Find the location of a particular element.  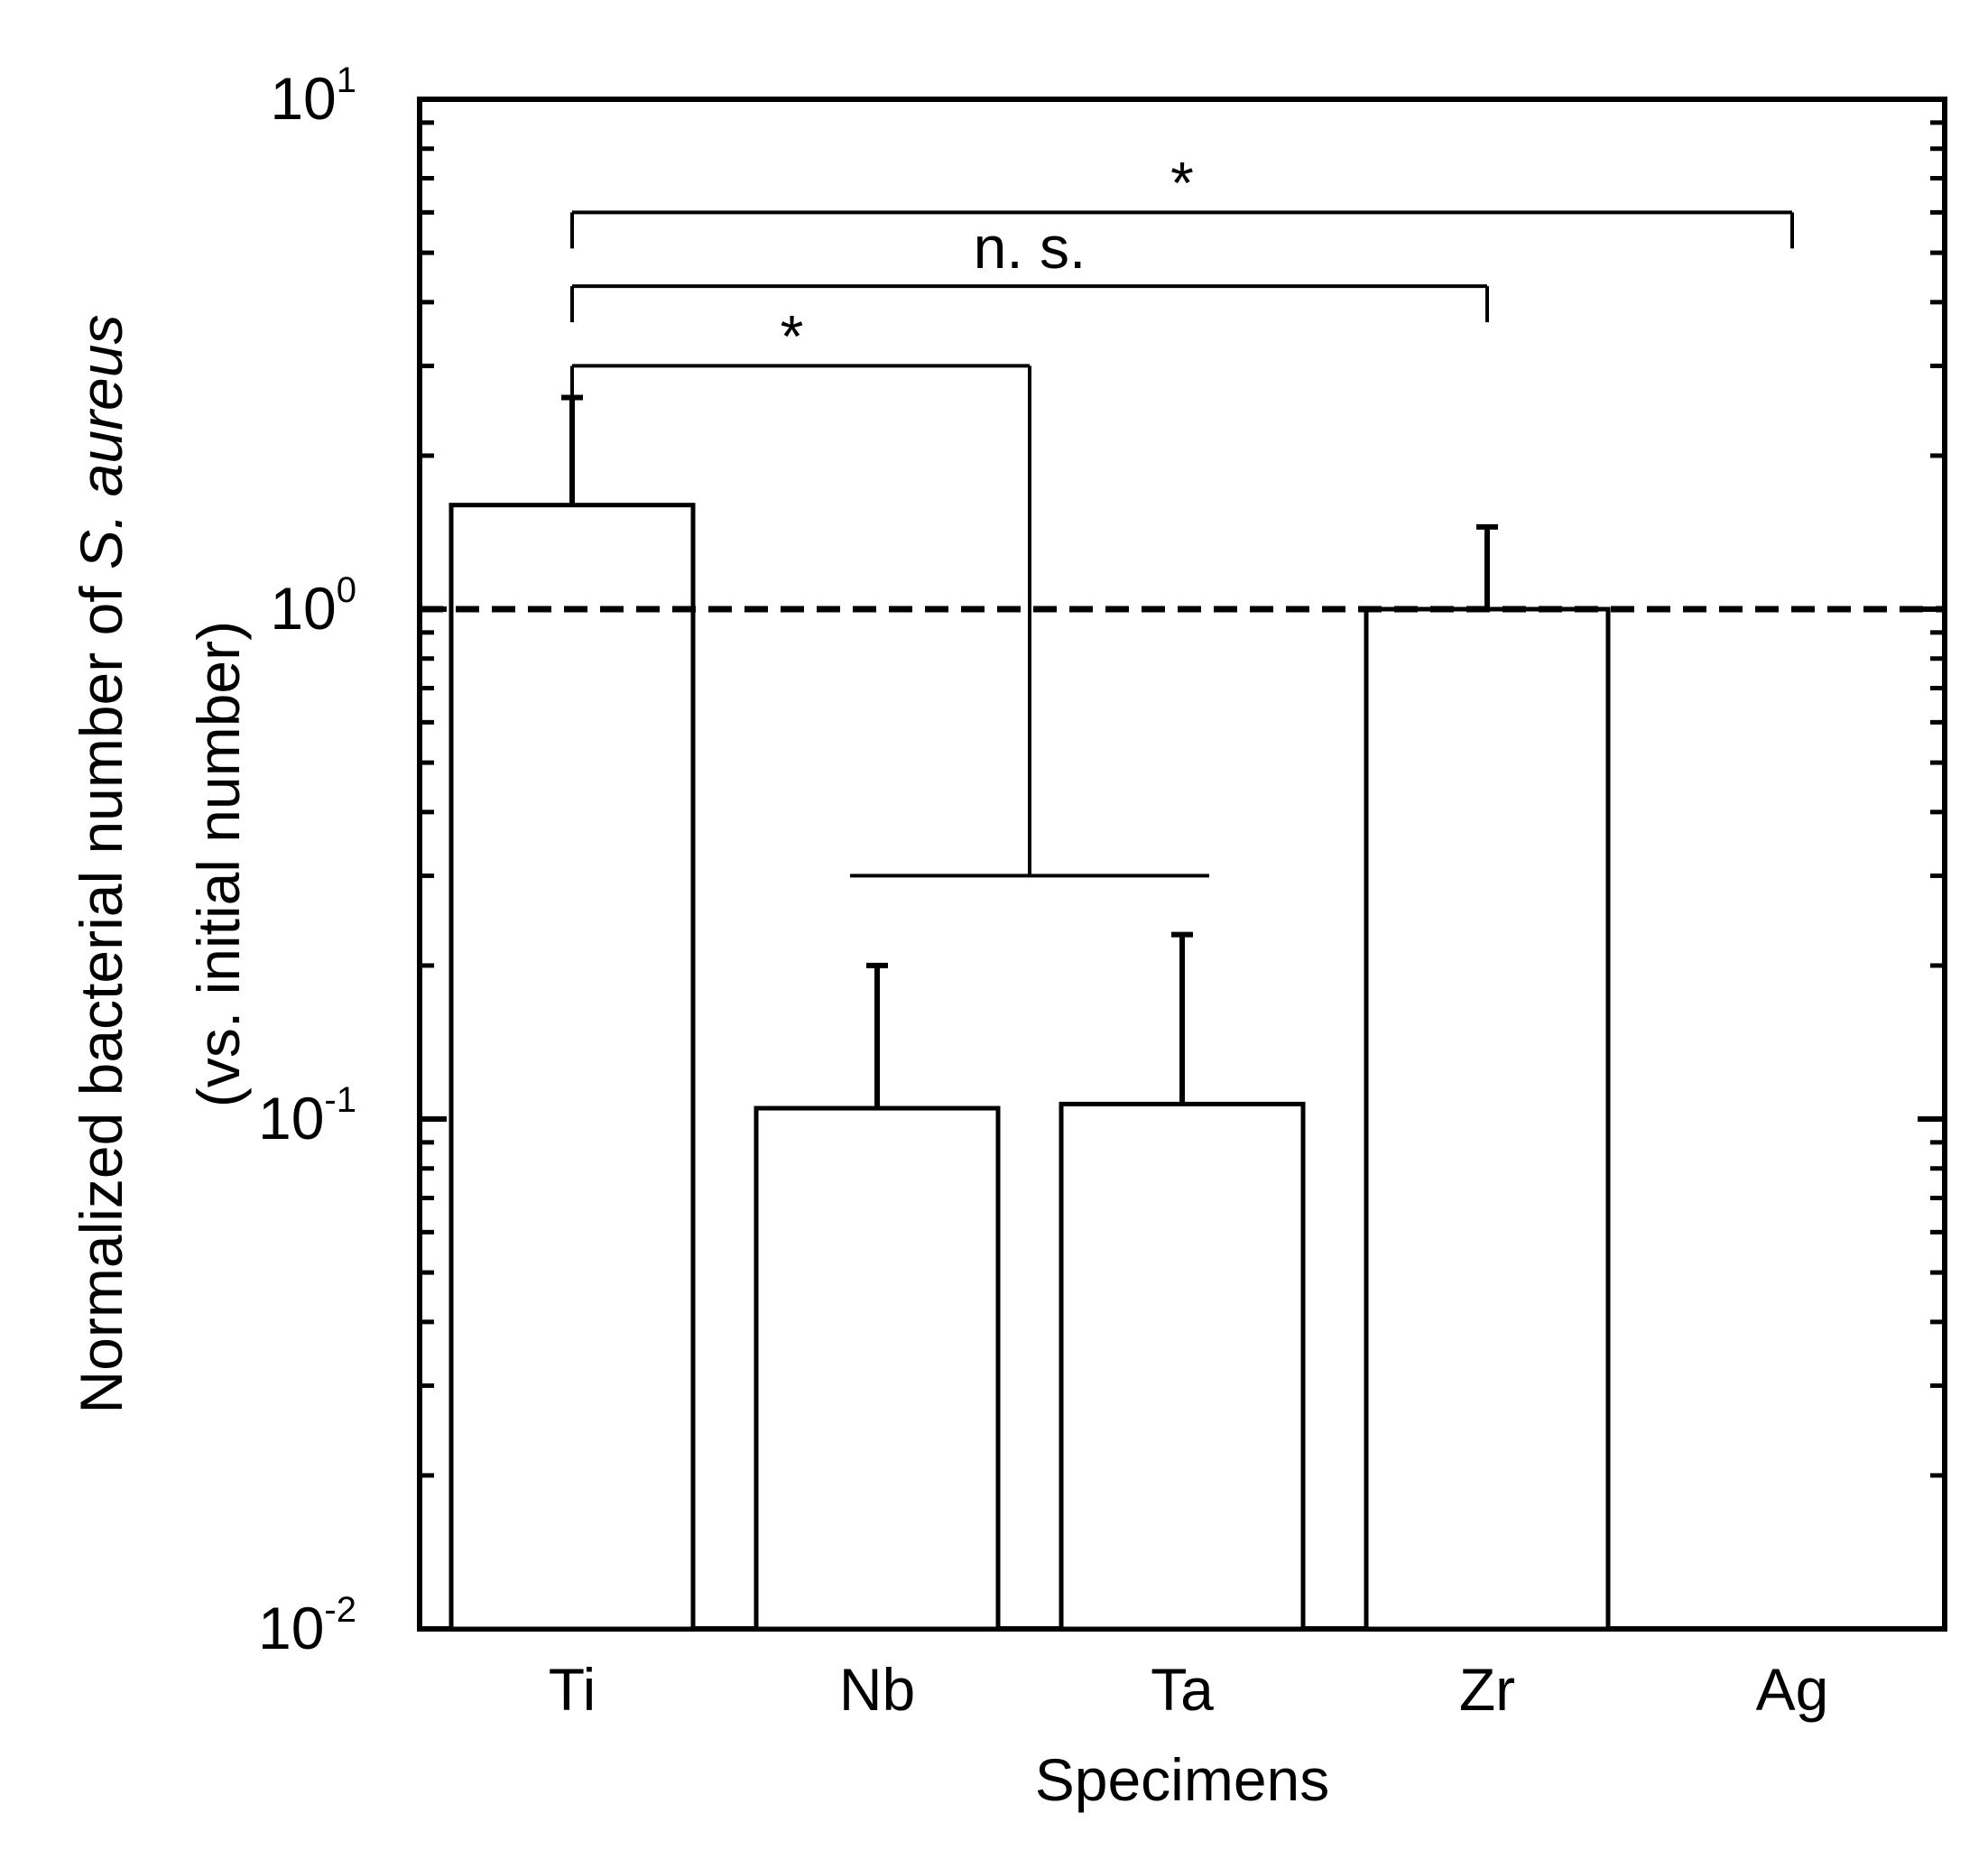

x-tick-label-nb: Nb is located at coordinates (877, 1690).